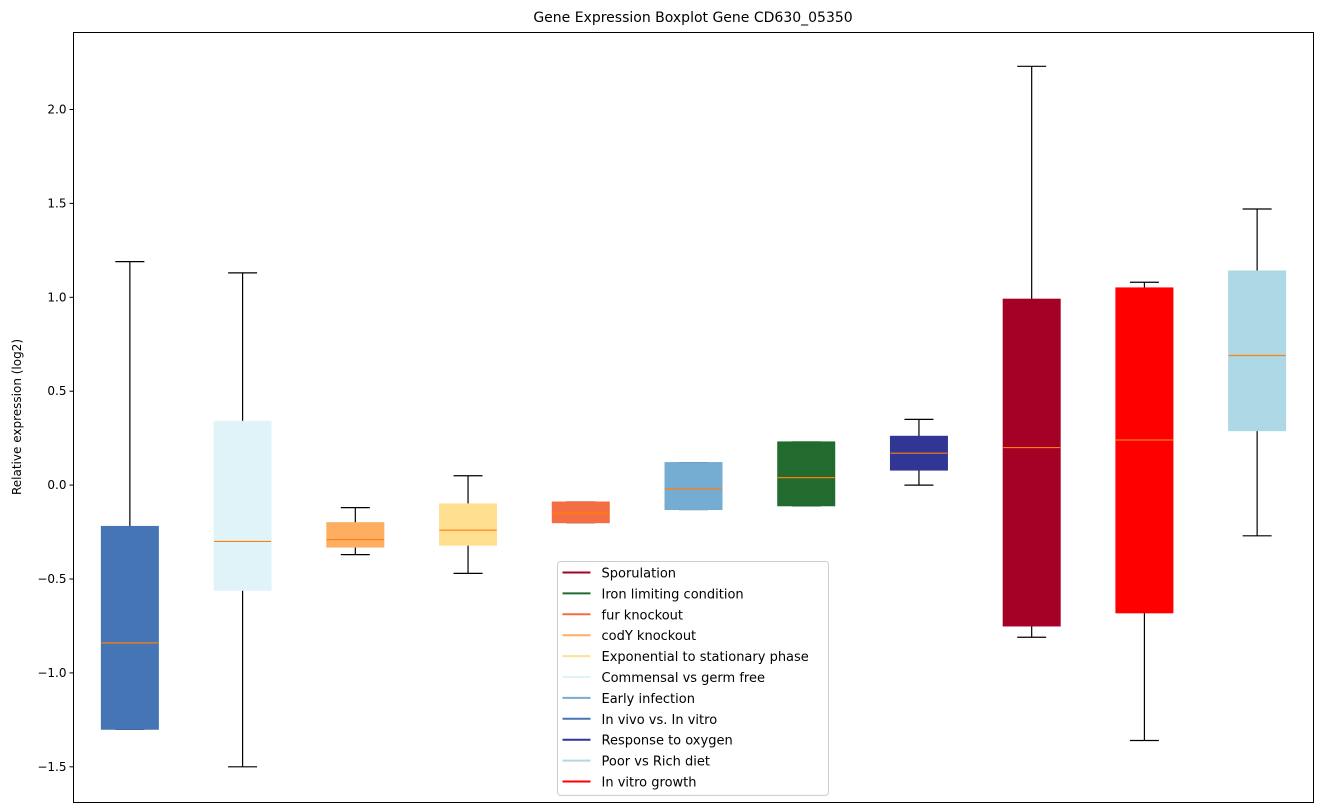  Describe the element at coordinates (639, 574) in the screenshot. I see `legend-label: Sporulation` at that location.